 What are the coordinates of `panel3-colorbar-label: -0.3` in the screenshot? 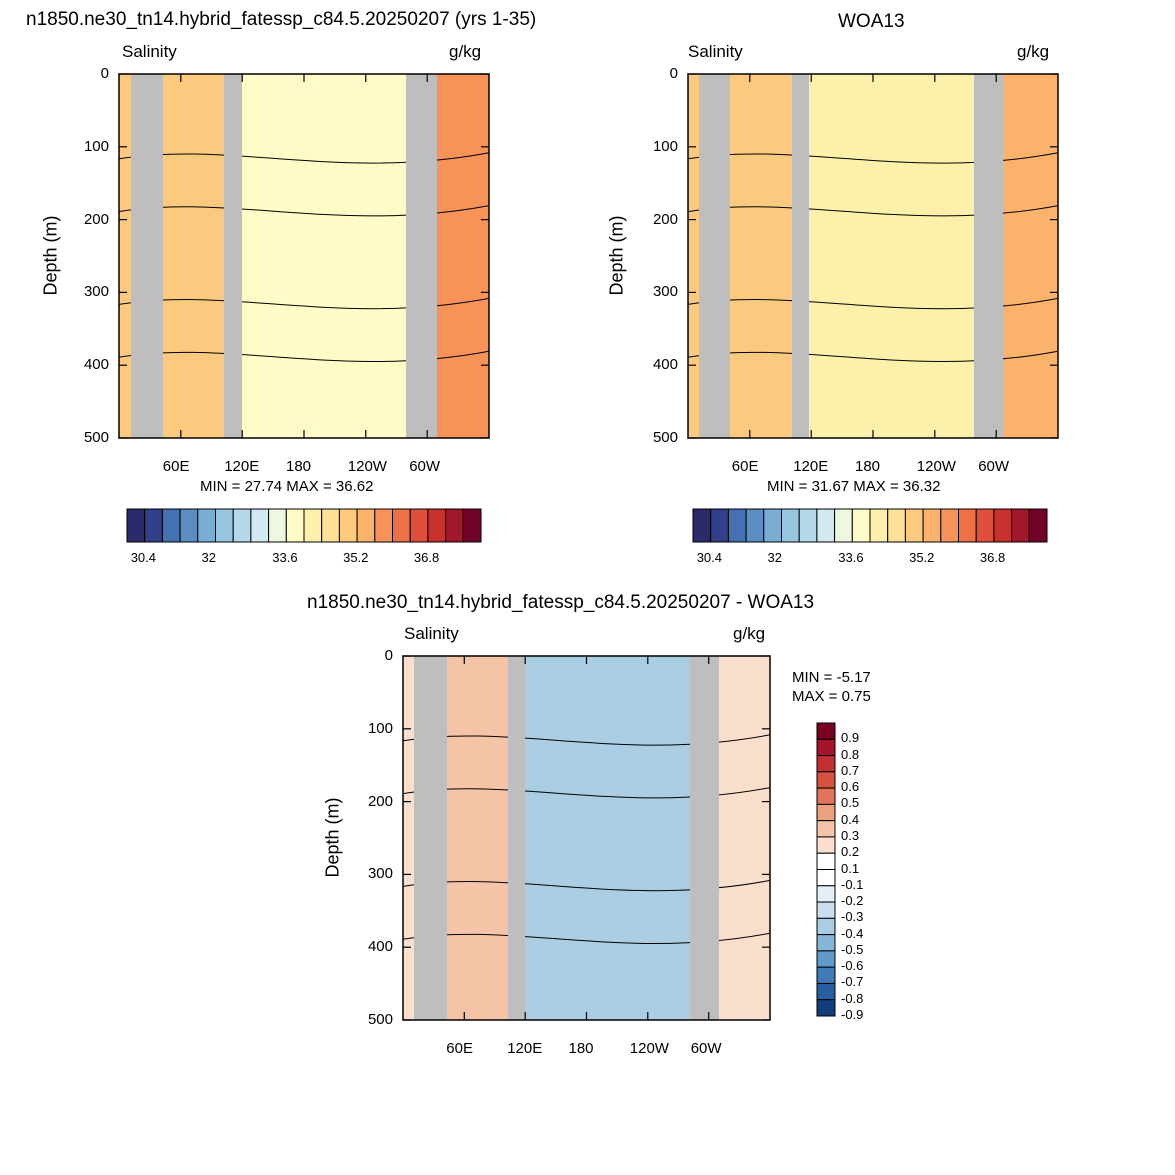 It's located at (852, 917).